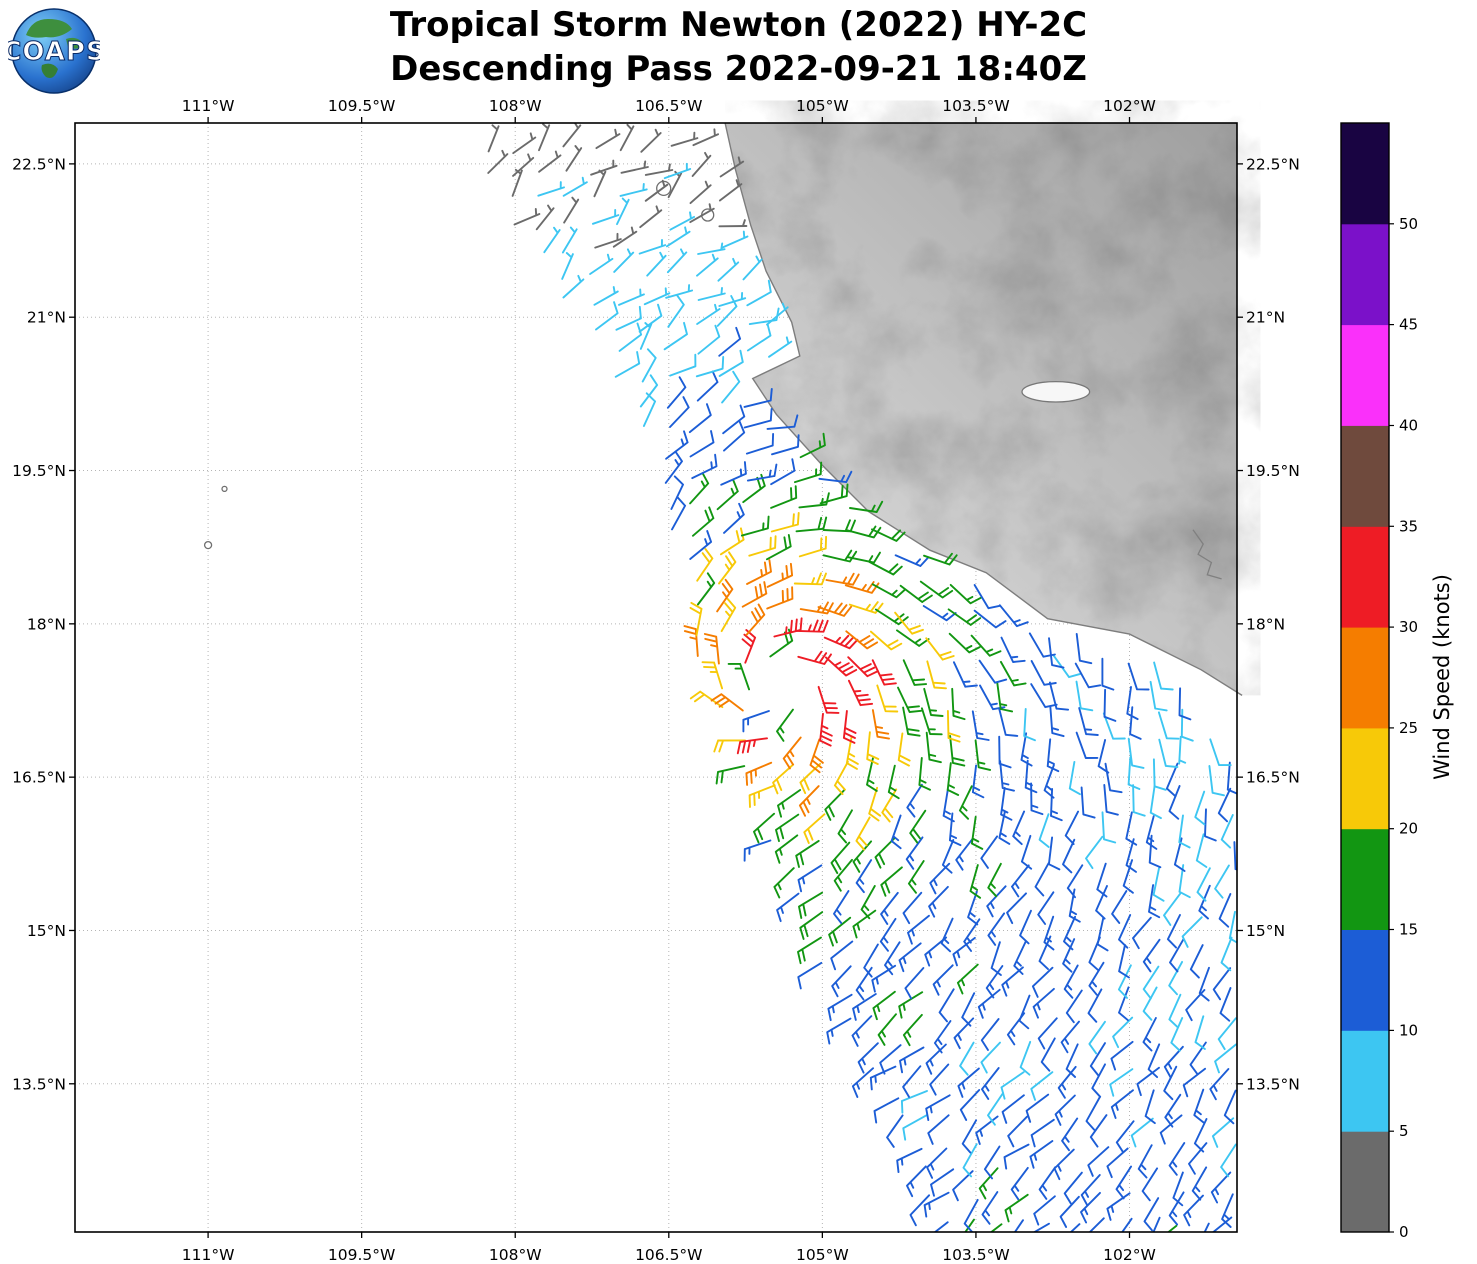 Image resolution: width=1477 pixels, height=1264 pixels. What do you see at coordinates (738, 25) in the screenshot?
I see `chart-title-line1: Tropical Storm Newton (2022) HY-2C` at bounding box center [738, 25].